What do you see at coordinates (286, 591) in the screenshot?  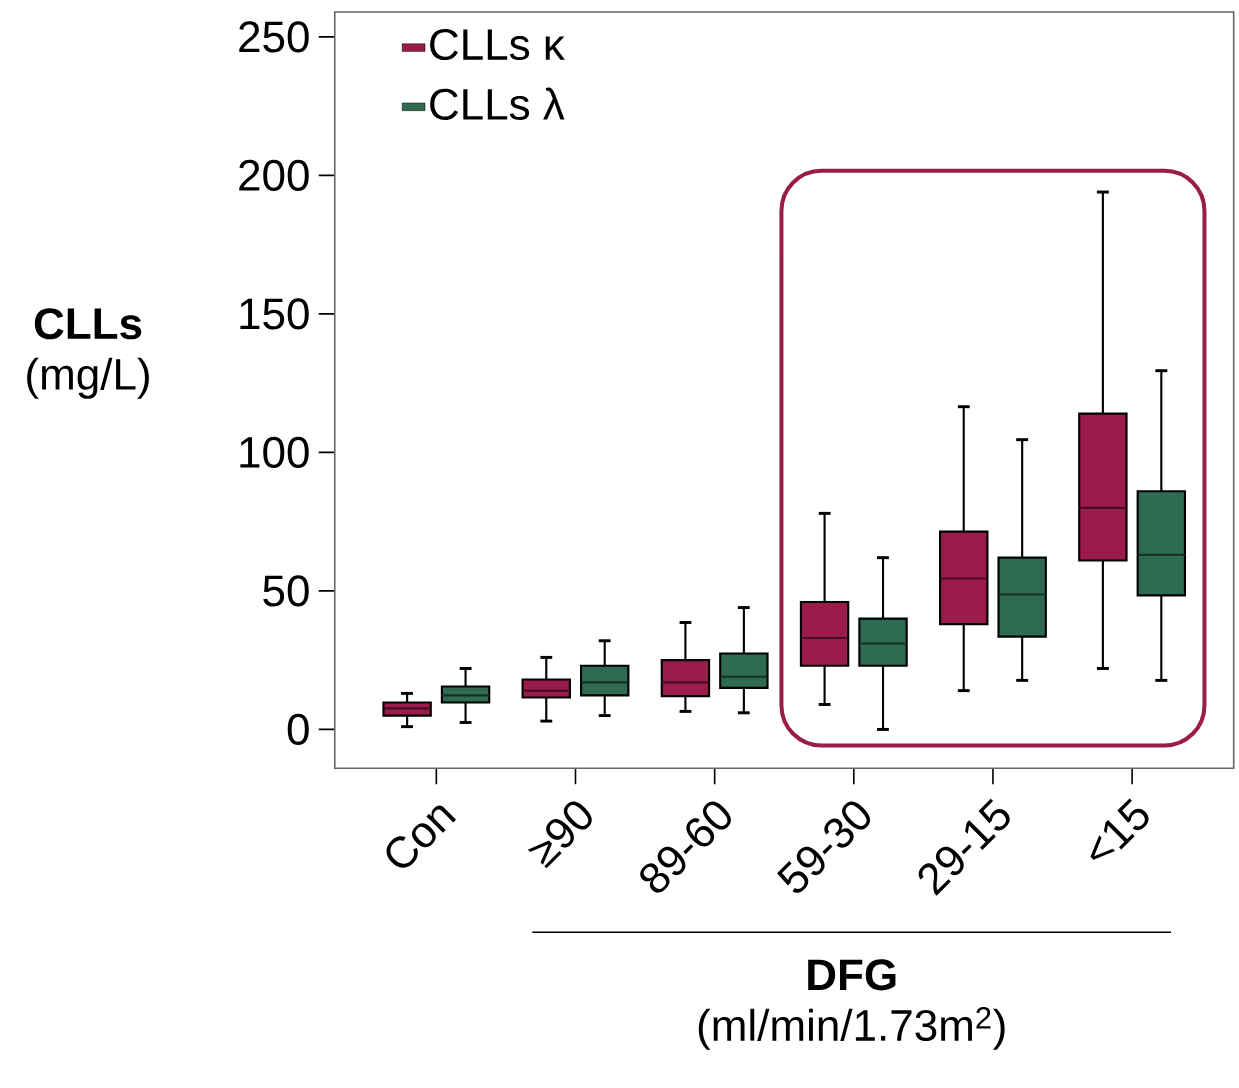 I see `y-tick-label: 50` at bounding box center [286, 591].